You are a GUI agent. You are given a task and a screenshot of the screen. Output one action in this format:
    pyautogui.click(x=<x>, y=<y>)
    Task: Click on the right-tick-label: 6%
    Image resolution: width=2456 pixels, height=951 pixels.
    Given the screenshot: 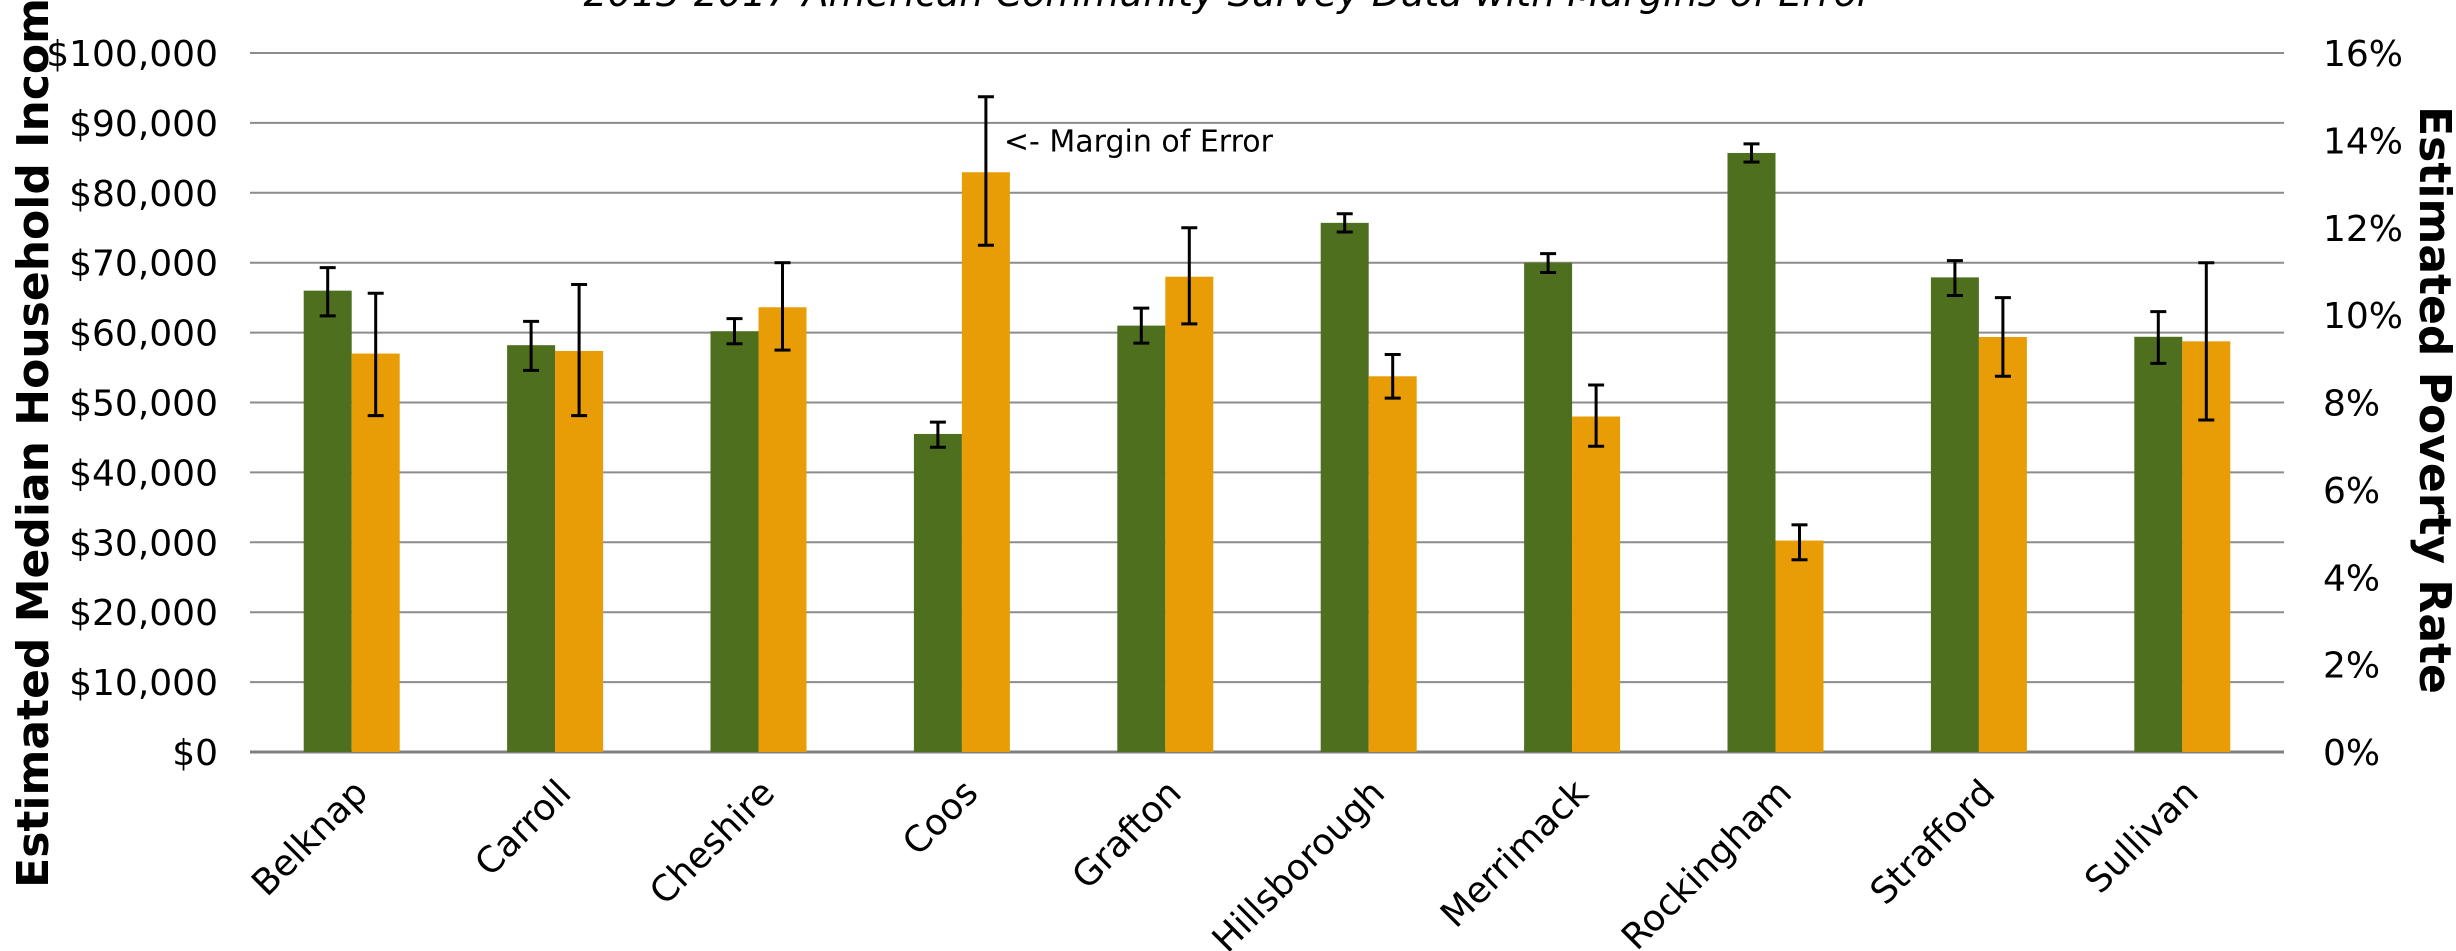 What is the action you would take?
    pyautogui.click(x=2351, y=491)
    